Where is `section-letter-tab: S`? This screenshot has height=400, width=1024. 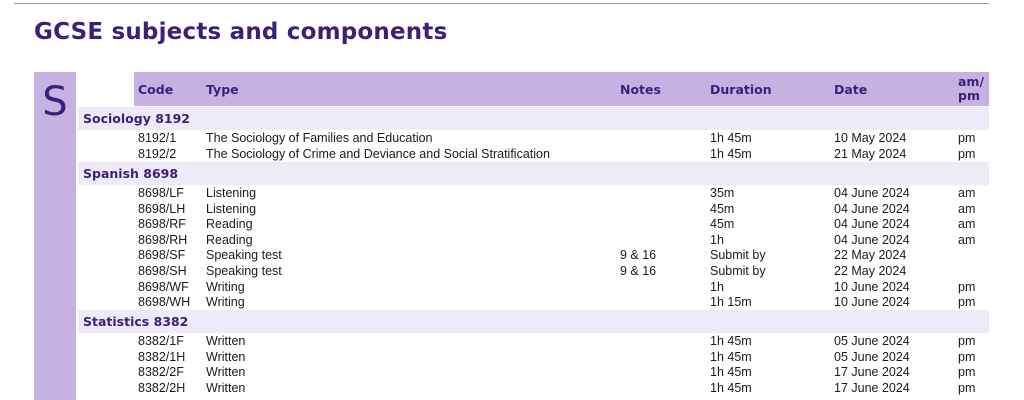
section-letter-tab: S is located at coordinates (55, 236).